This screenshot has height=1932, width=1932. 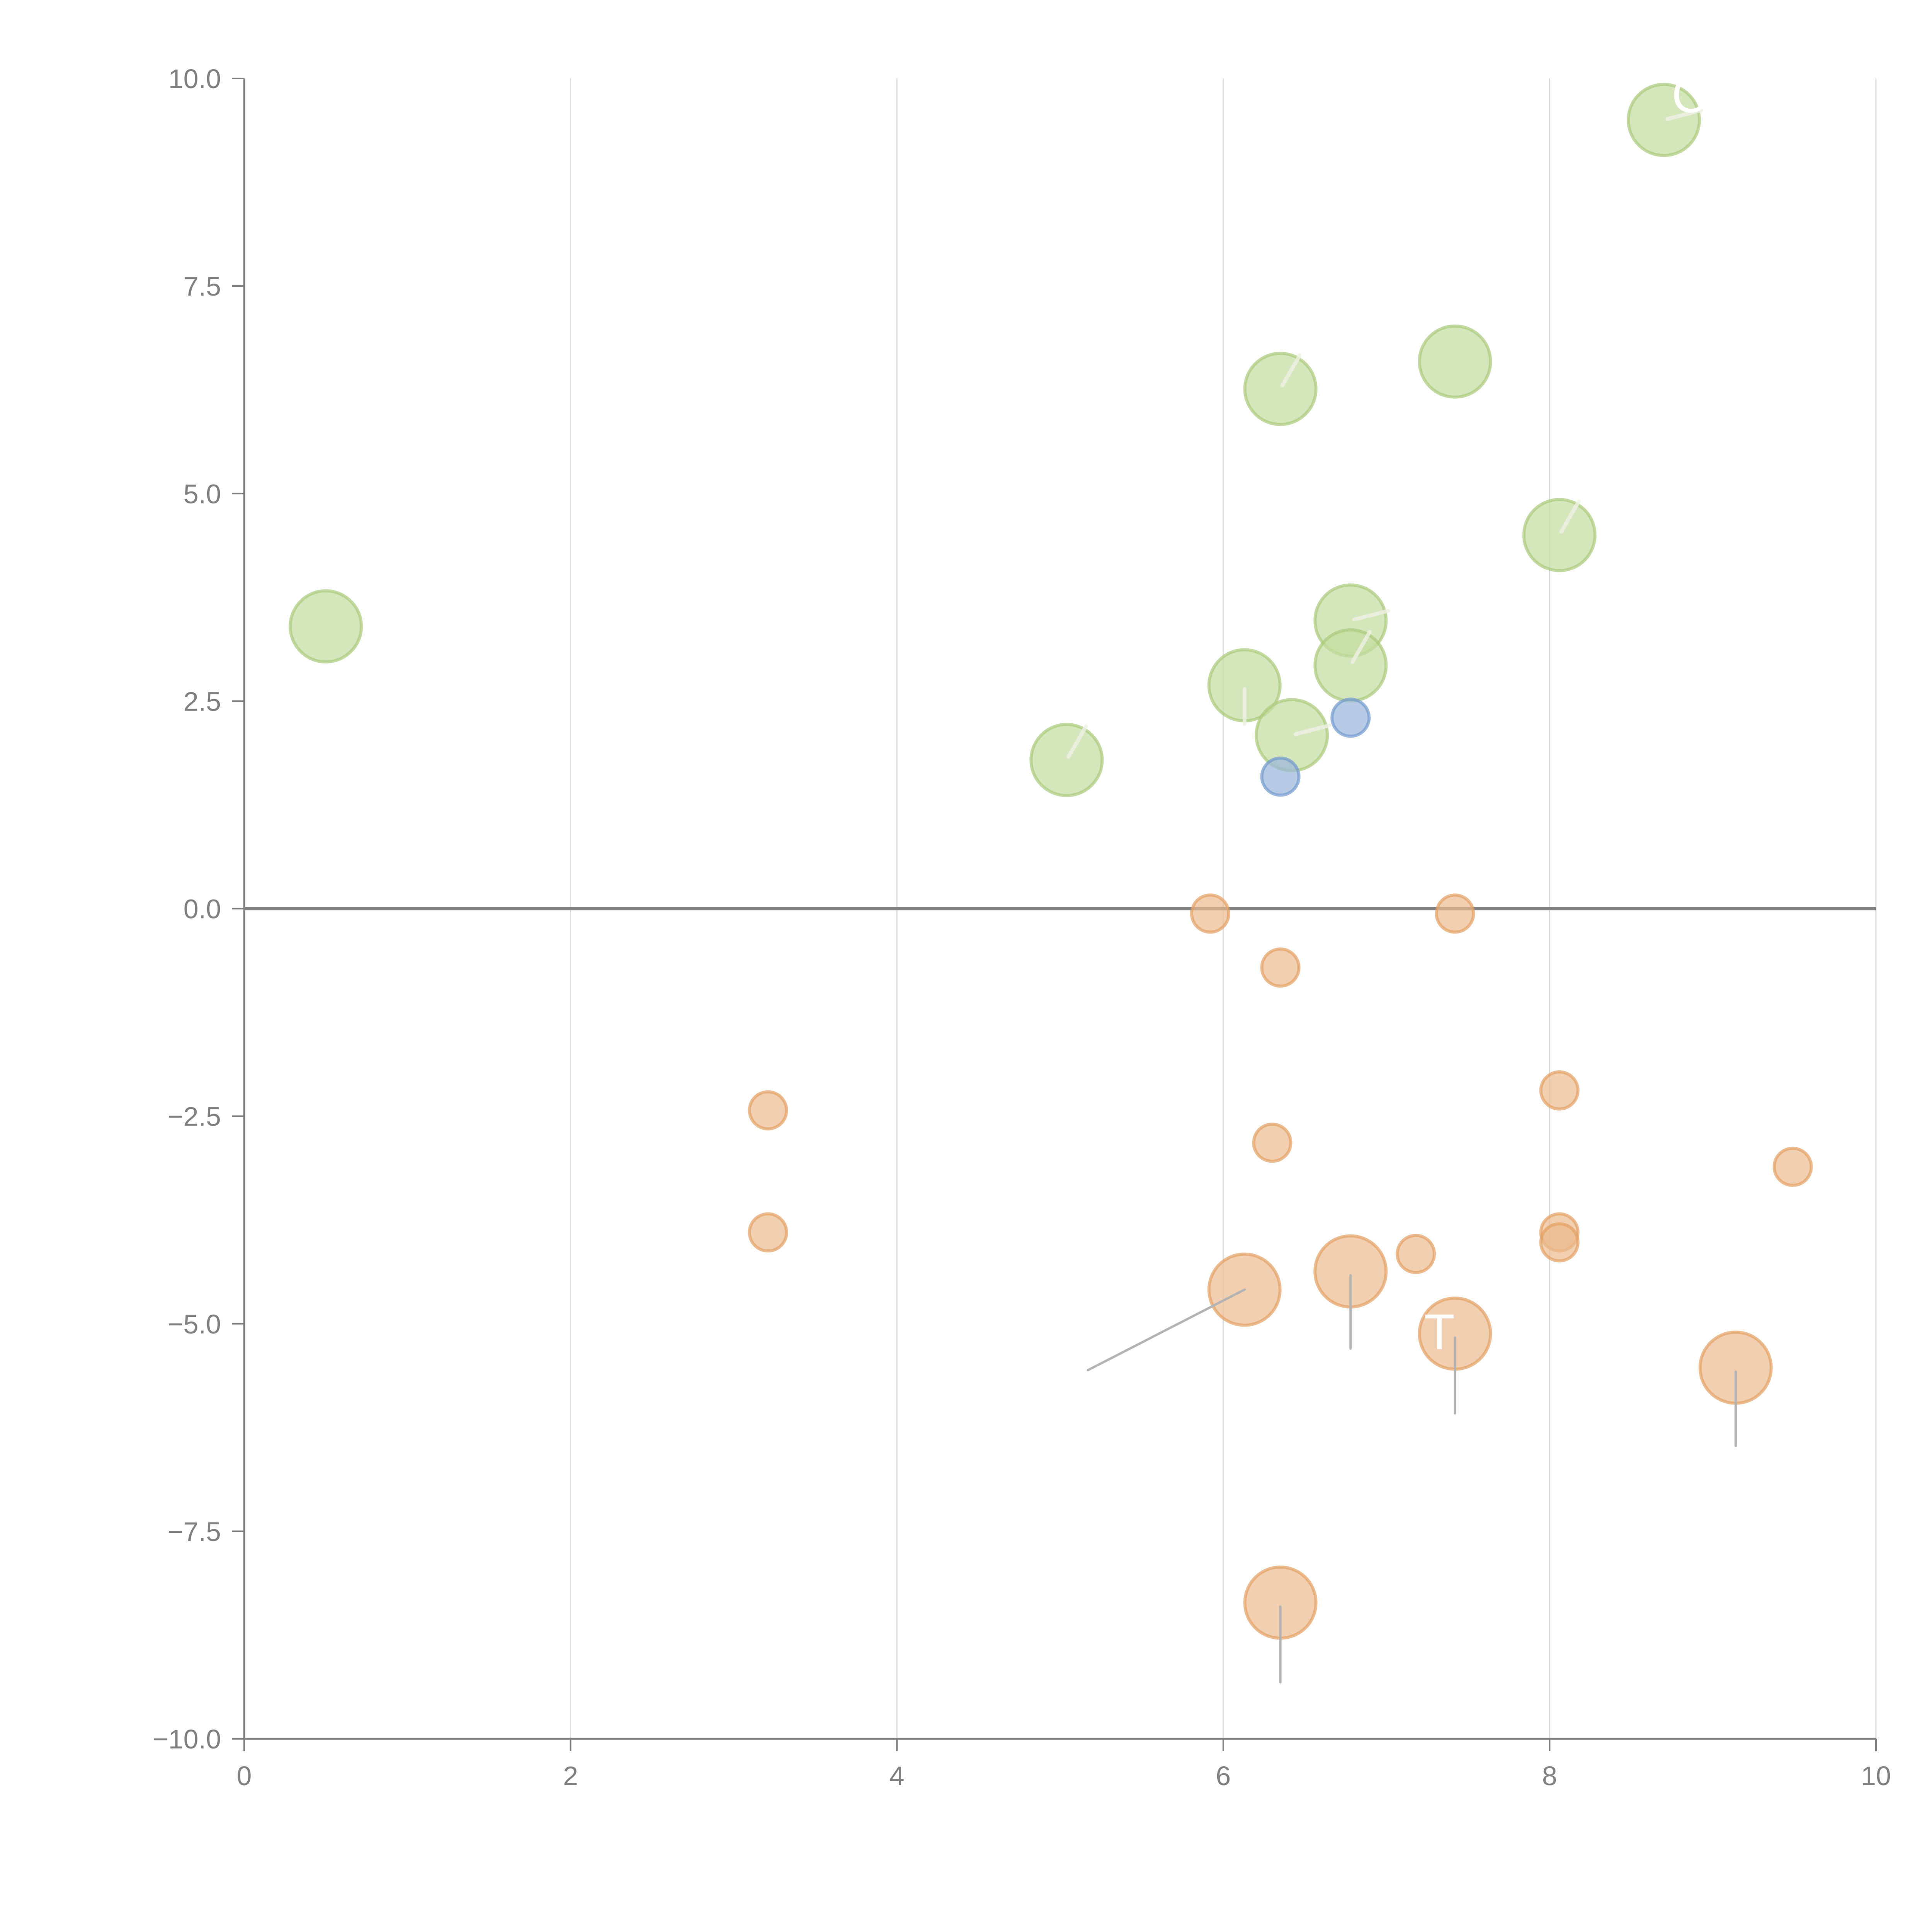 I want to click on bubble-label: T, so click(x=1439, y=1332).